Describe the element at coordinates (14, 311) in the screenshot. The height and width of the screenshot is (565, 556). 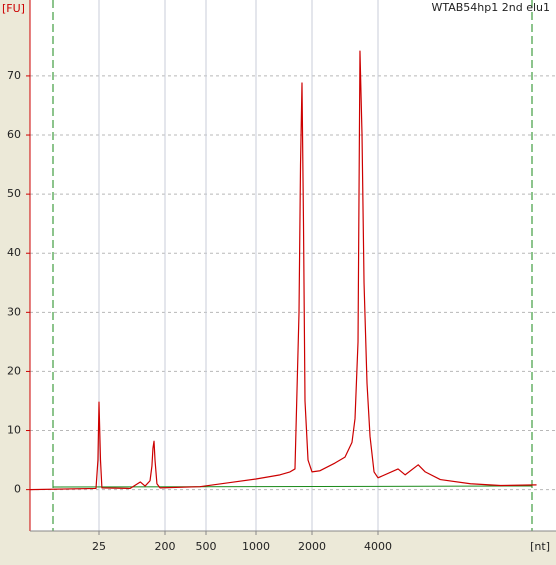
I see `y-tick-label: 30` at that location.